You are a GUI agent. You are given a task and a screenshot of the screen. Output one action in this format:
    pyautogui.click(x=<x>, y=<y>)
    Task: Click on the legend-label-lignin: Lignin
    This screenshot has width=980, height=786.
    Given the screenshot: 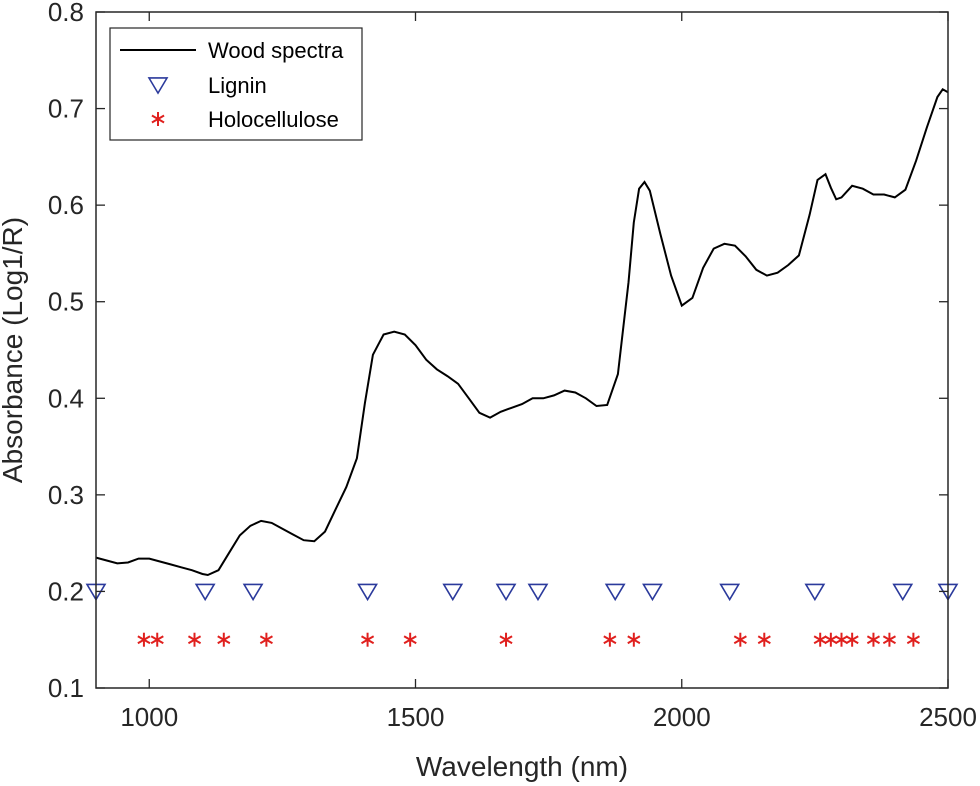 What is the action you would take?
    pyautogui.click(x=237, y=85)
    